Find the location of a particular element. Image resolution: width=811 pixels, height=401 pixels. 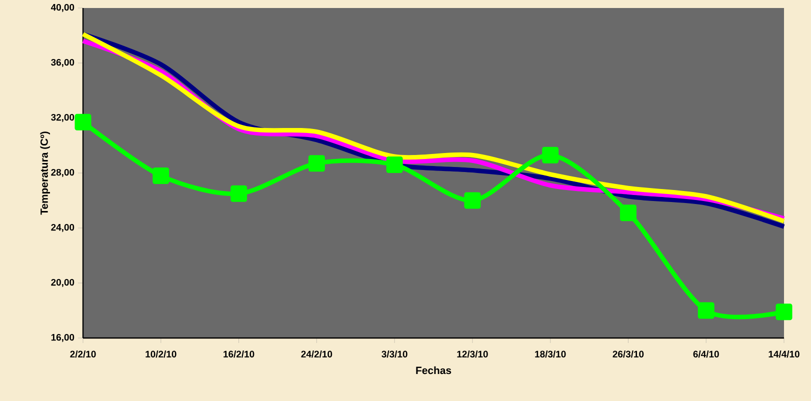

y-tick-label: 24,00 is located at coordinates (62, 228).